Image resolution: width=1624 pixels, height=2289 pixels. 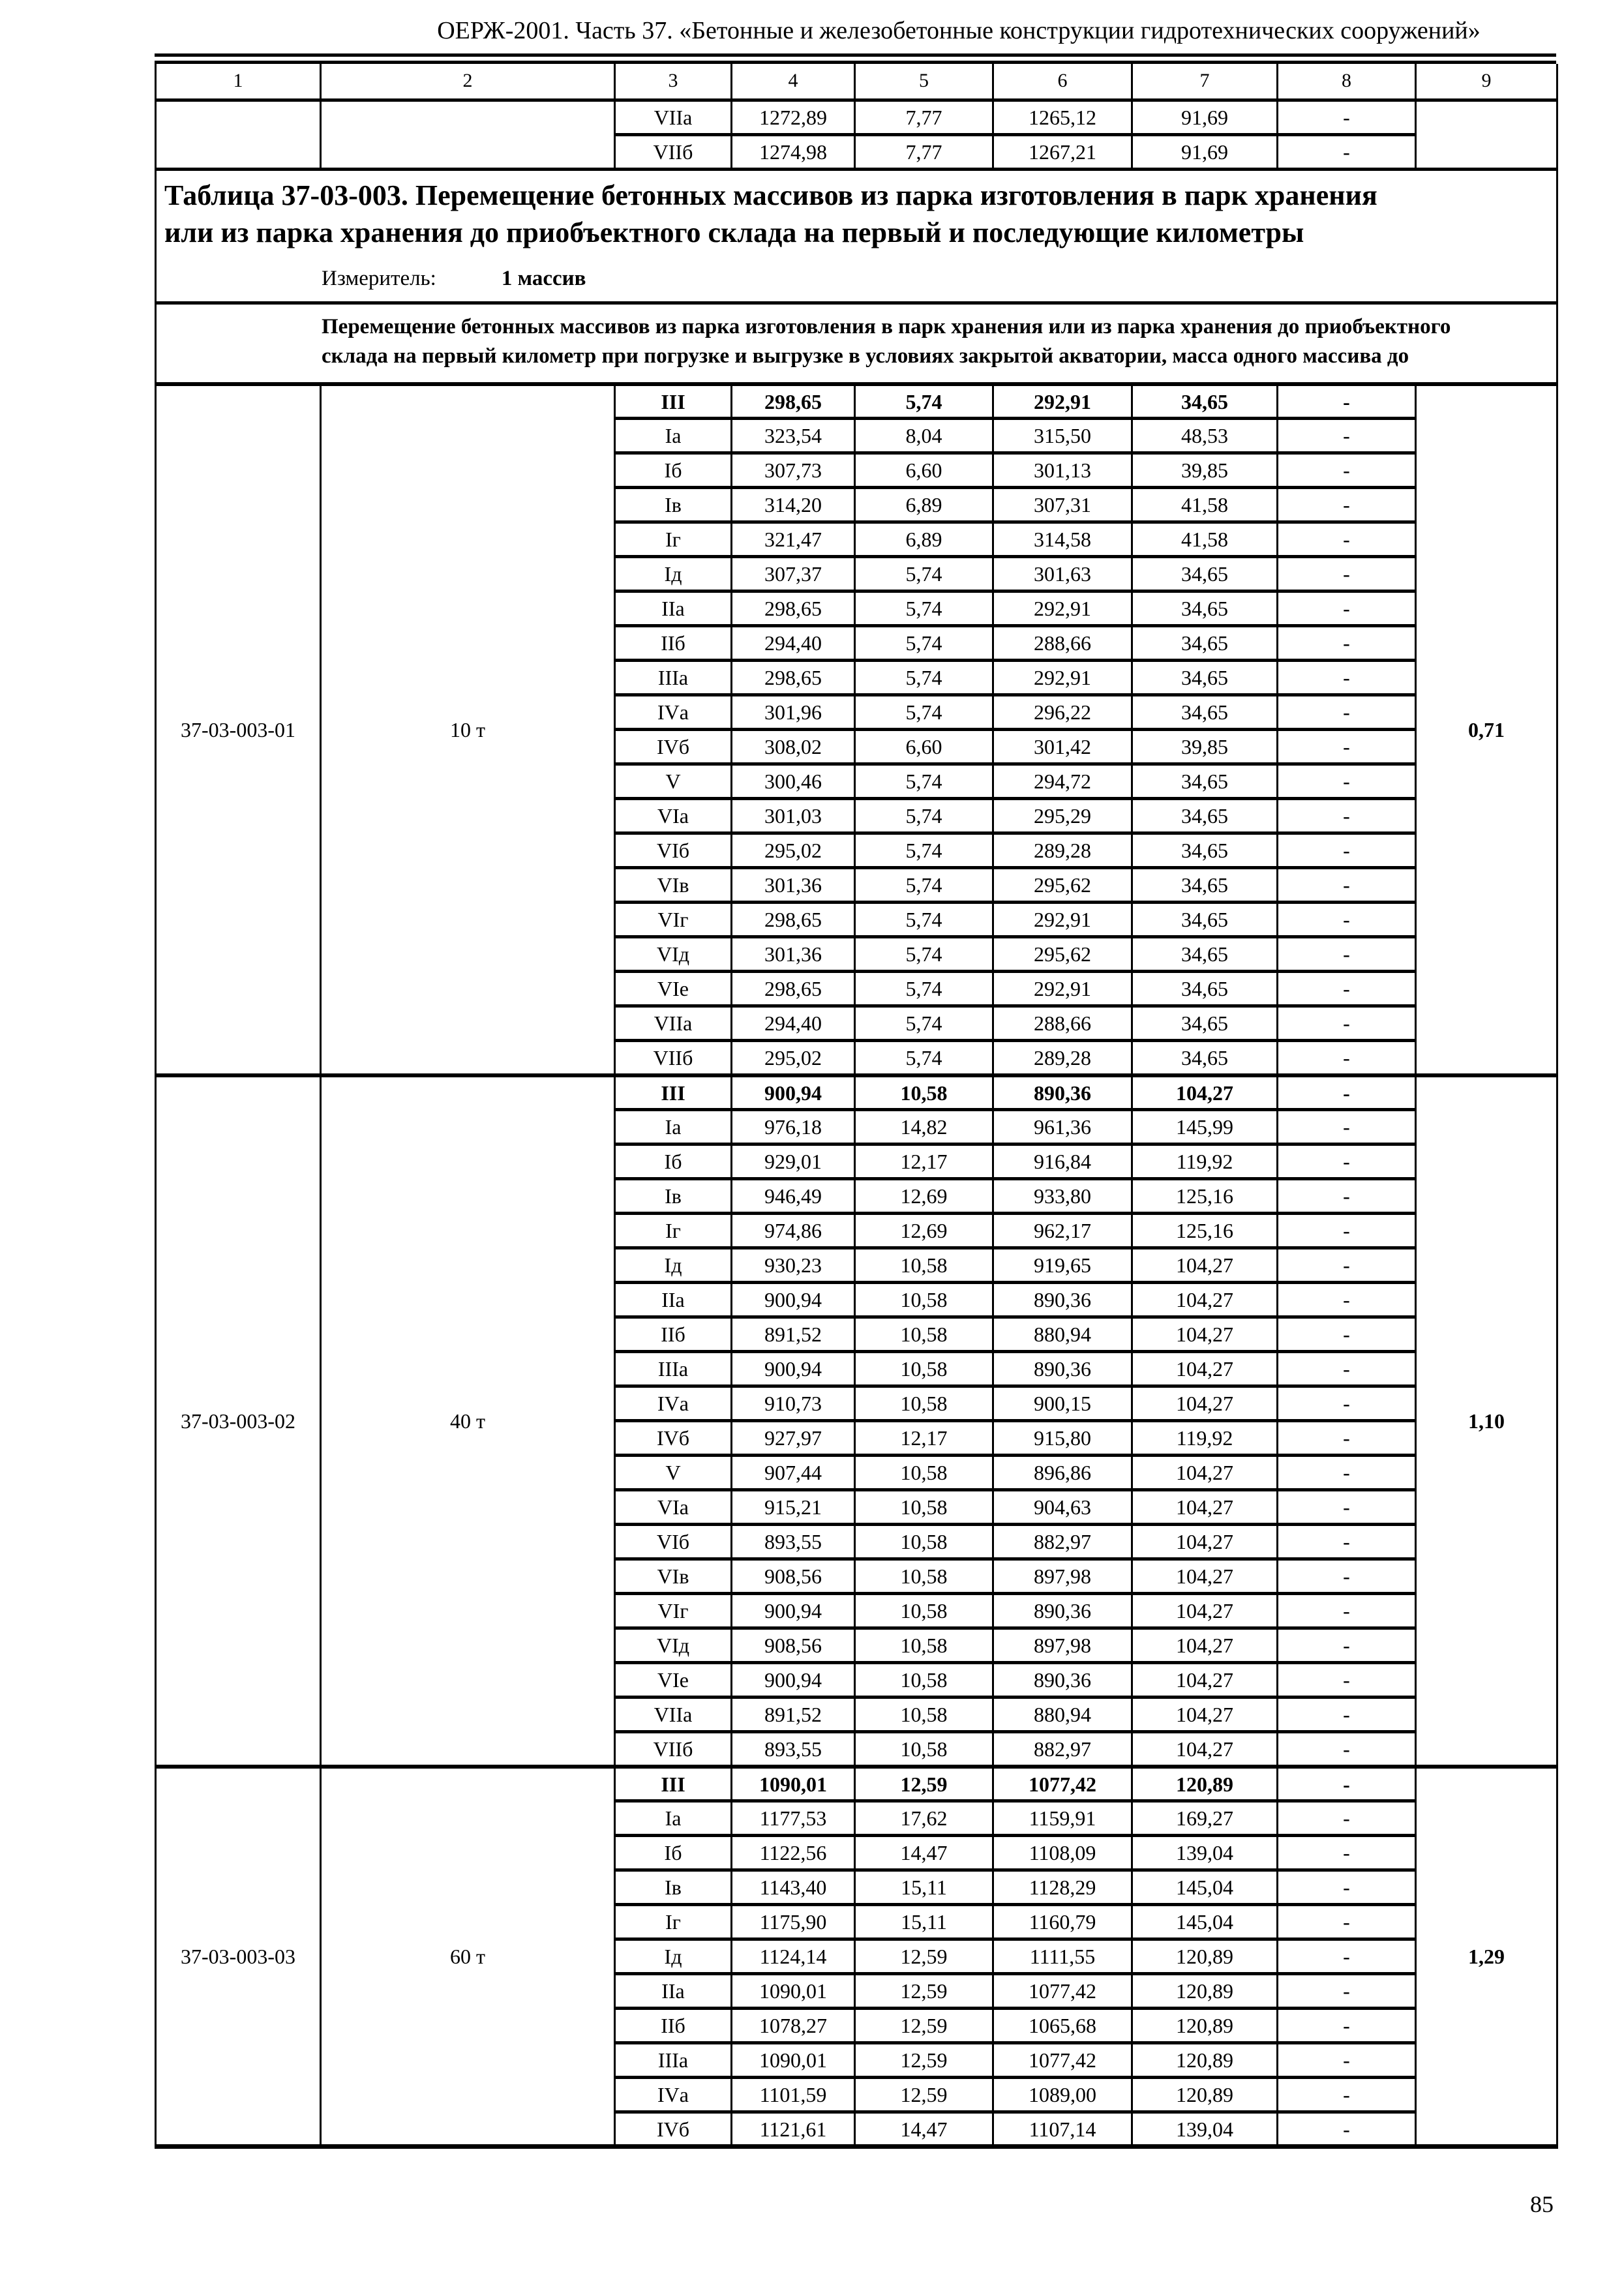 I want to click on value-cell: 125,16, so click(x=1204, y=1197).